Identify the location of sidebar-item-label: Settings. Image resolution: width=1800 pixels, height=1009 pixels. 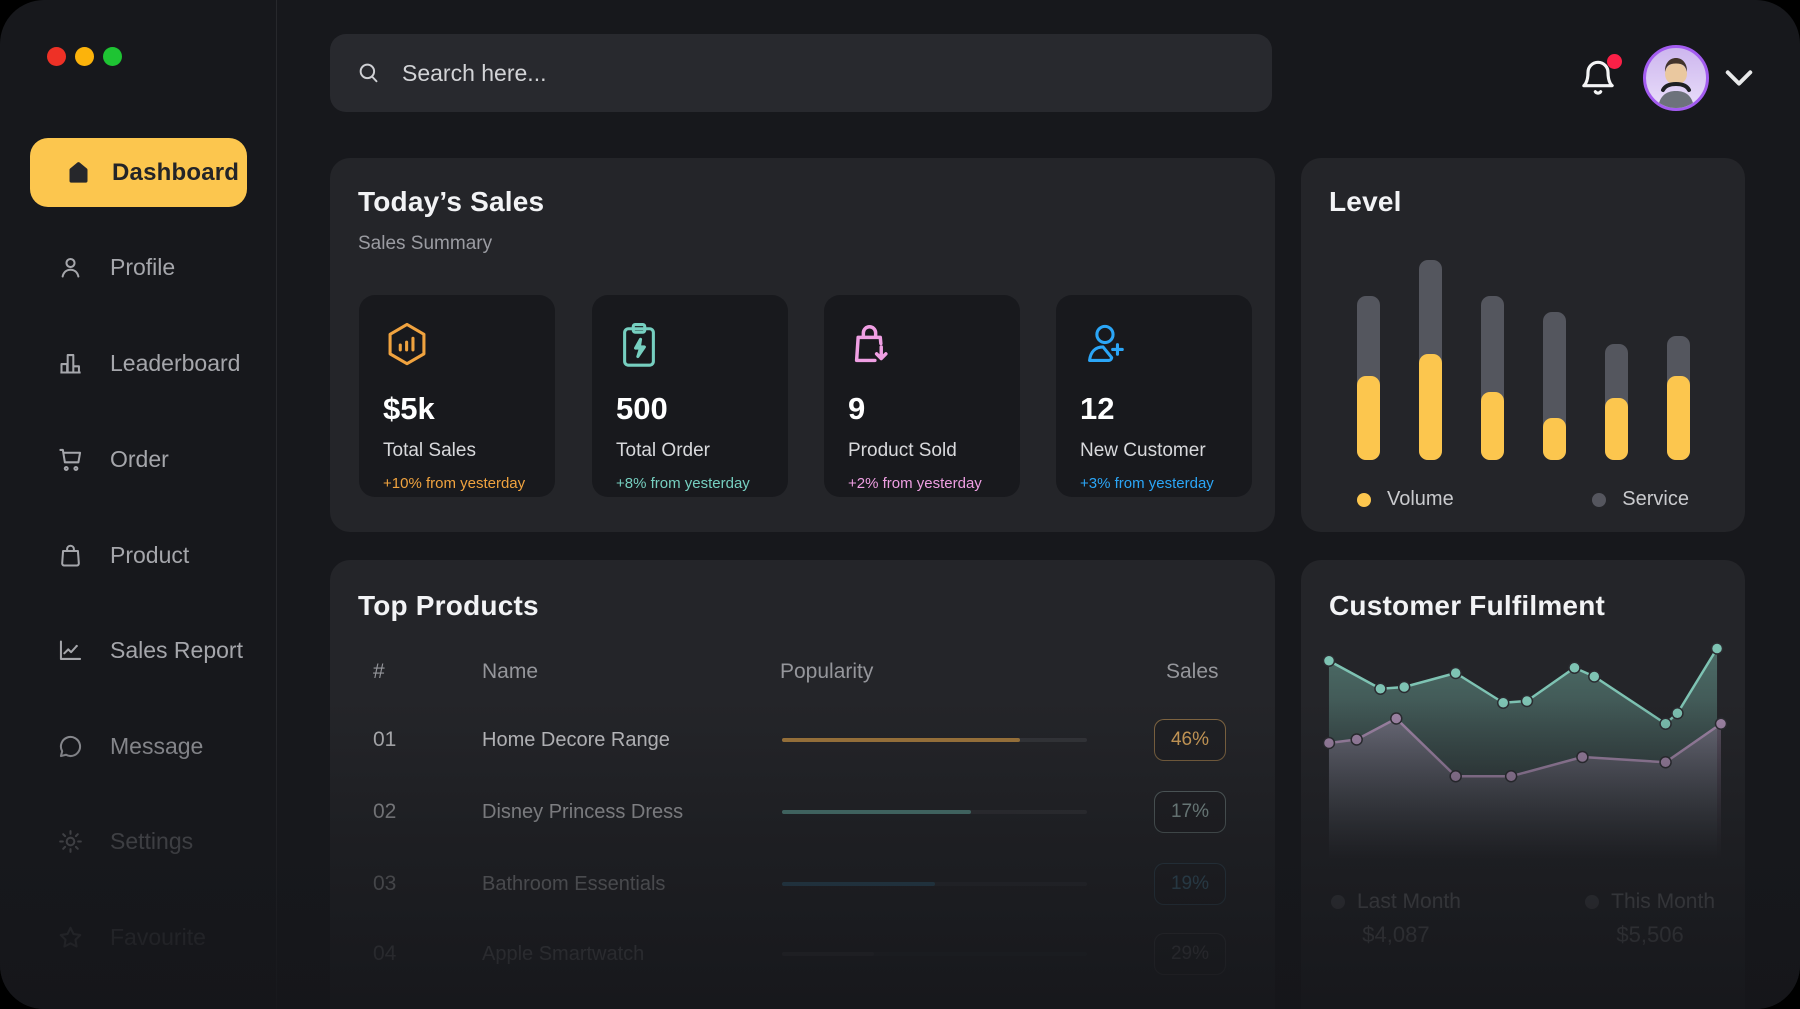
(152, 840).